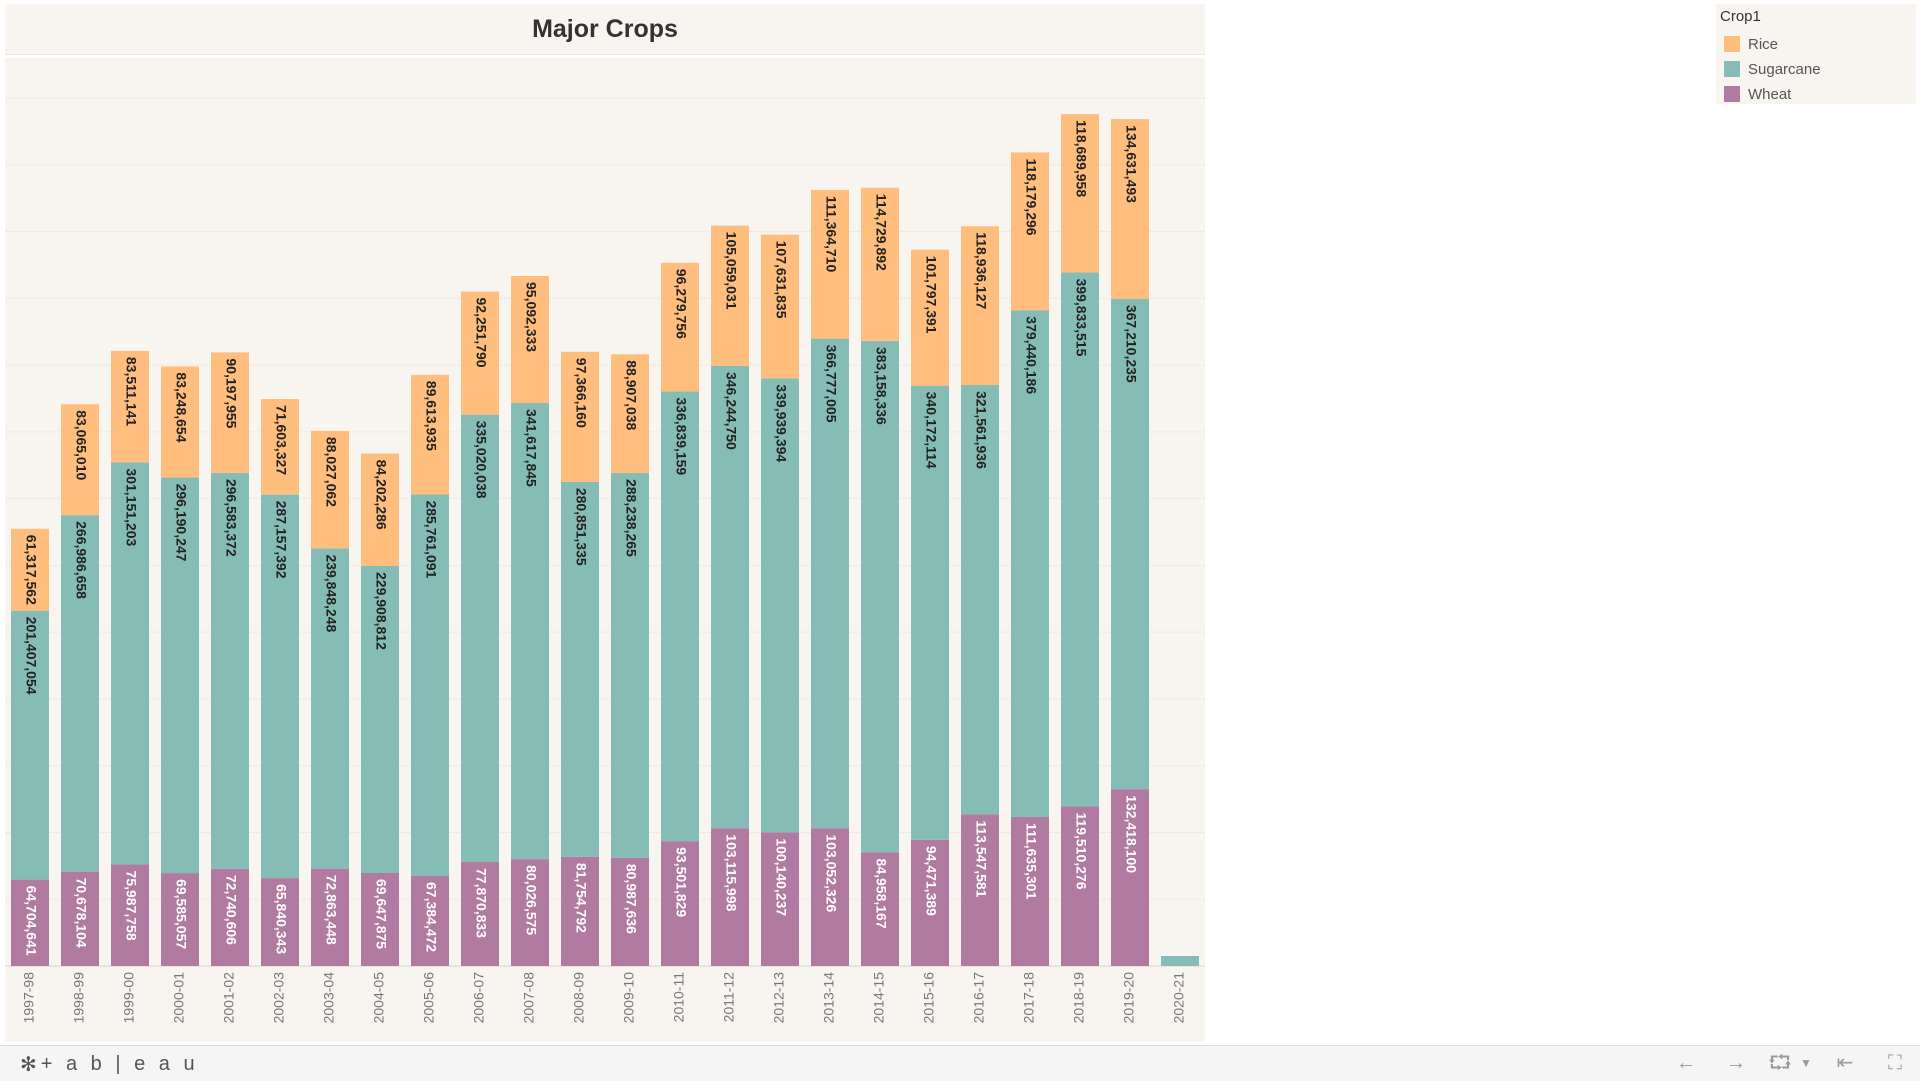 Image resolution: width=1920 pixels, height=1081 pixels. Describe the element at coordinates (1806, 1063) in the screenshot. I see `revert-dropdown-icon: ▼` at that location.